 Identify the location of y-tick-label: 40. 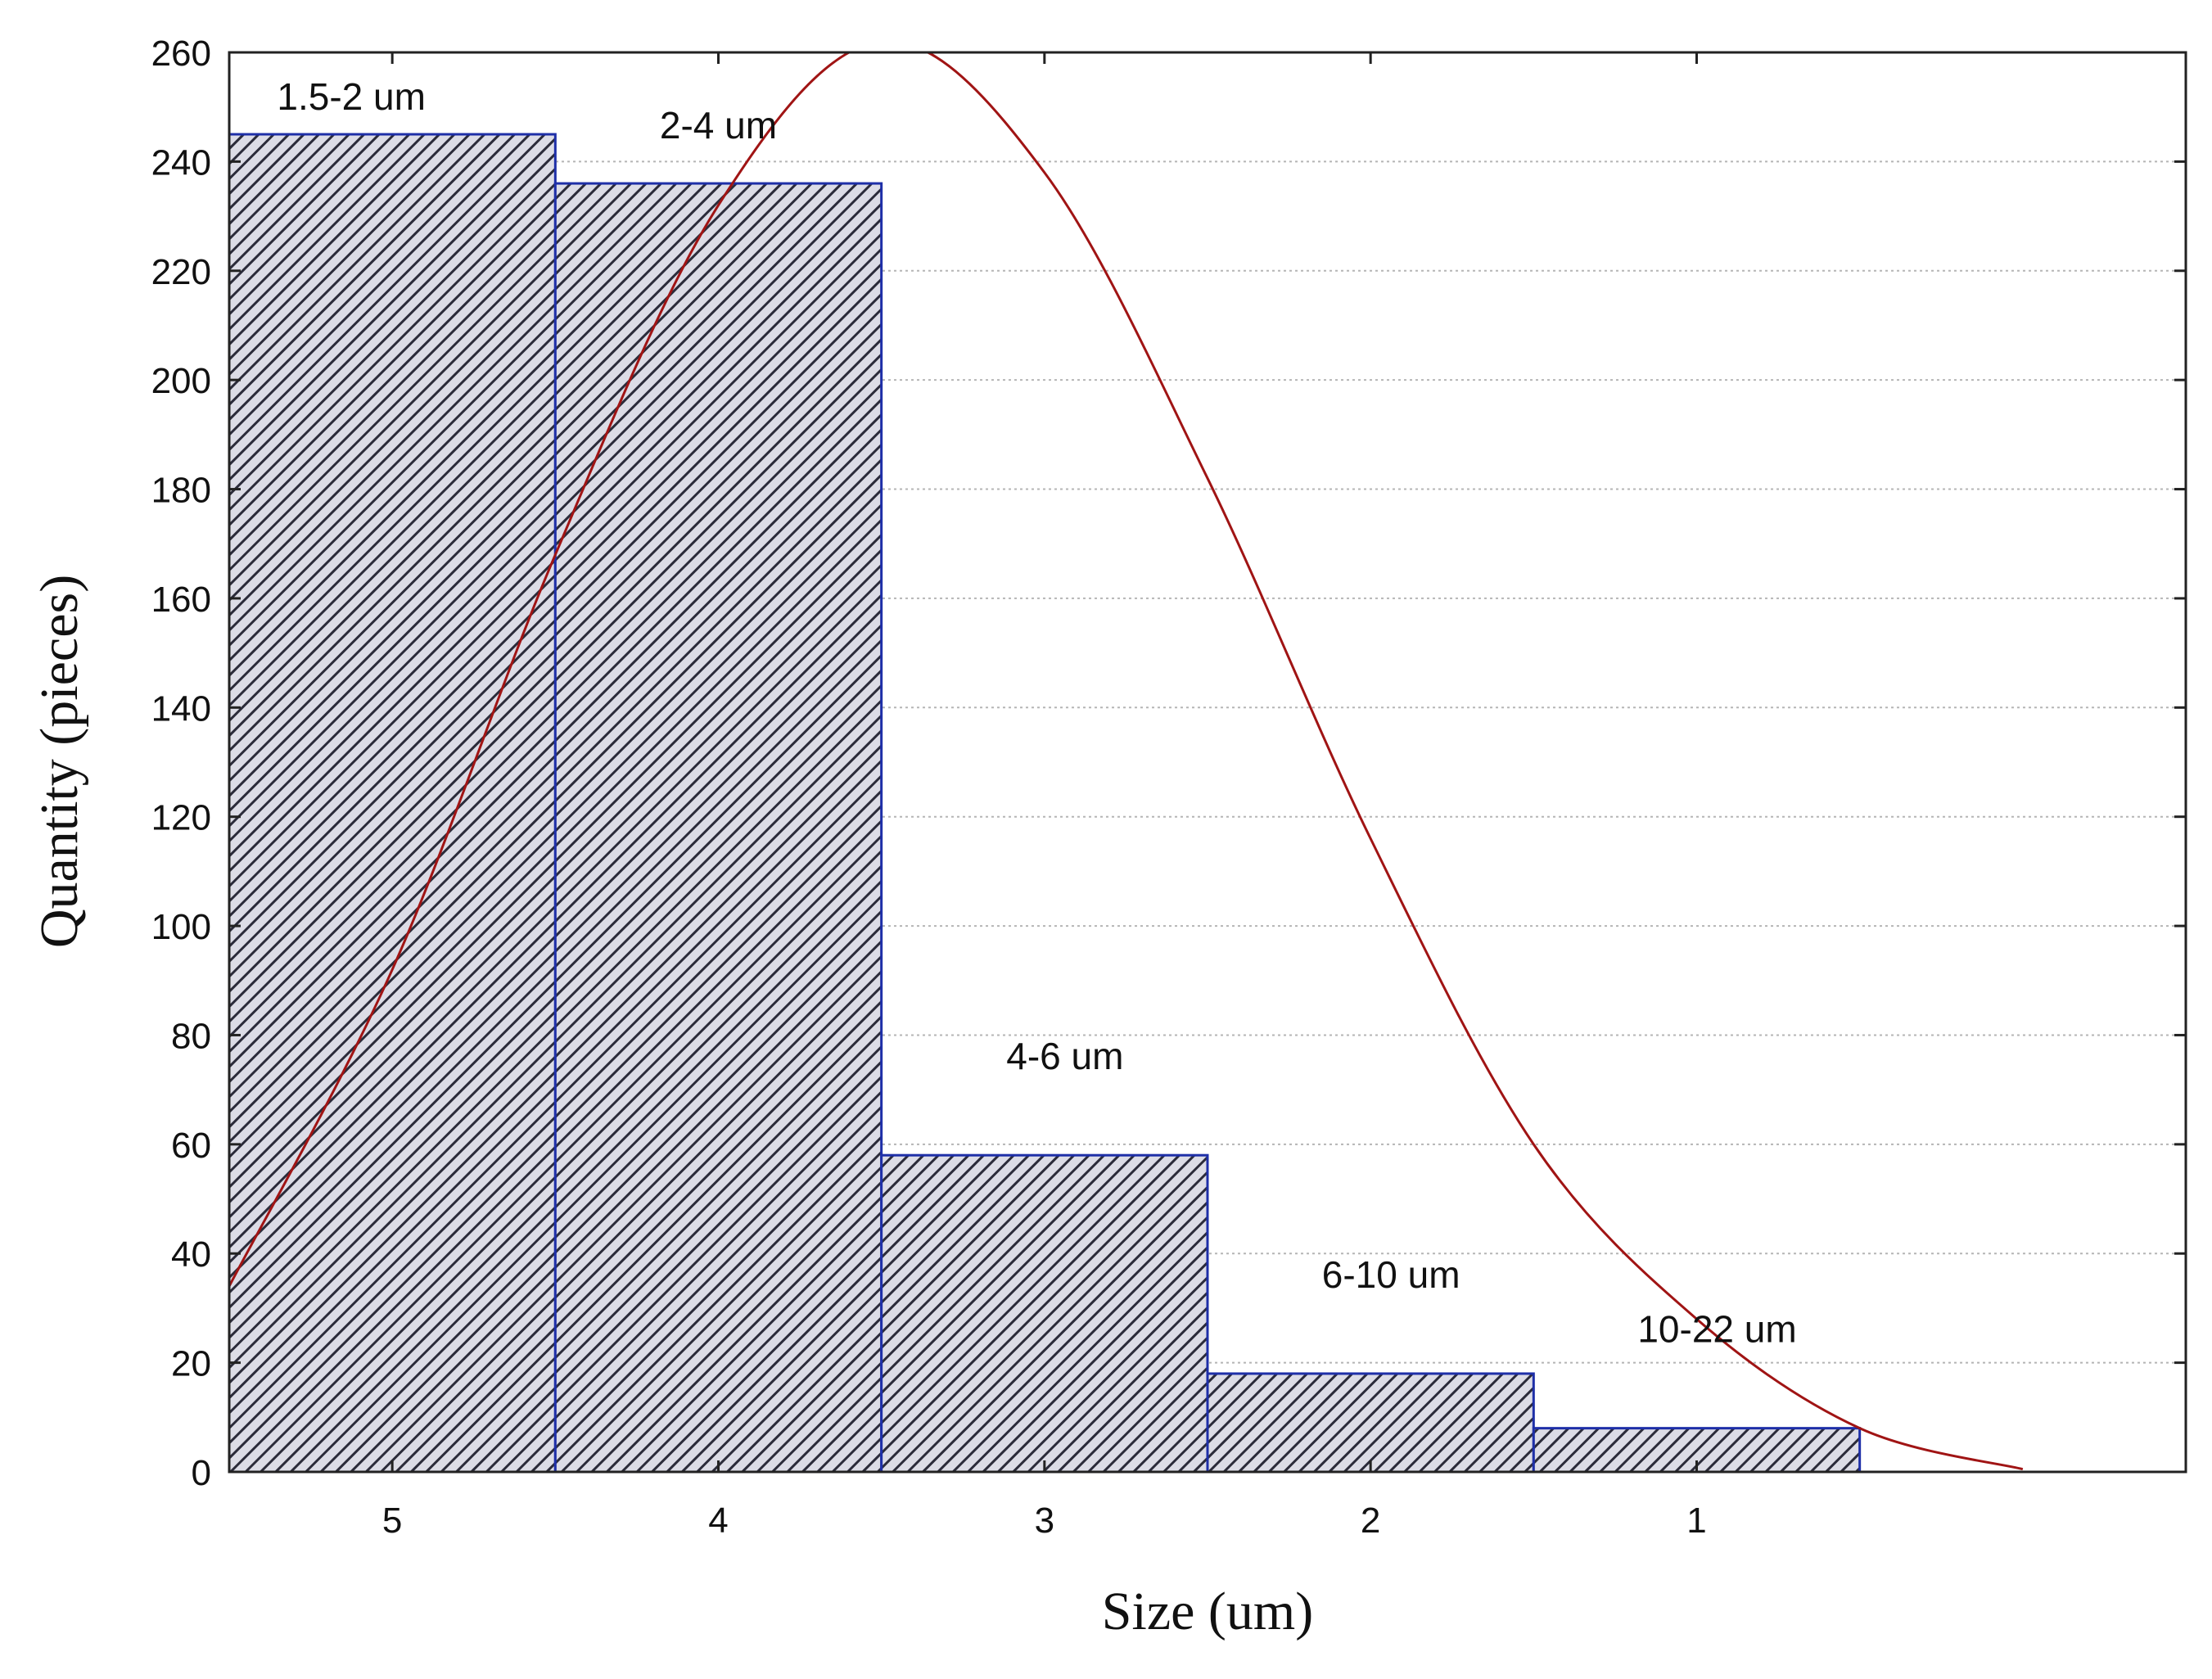
(191, 1254).